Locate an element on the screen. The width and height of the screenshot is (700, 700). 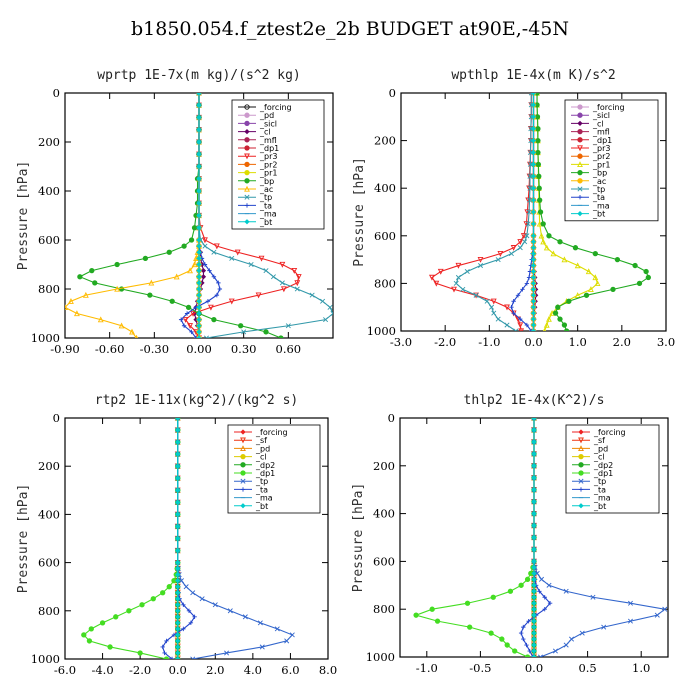
data-point_ac is located at coordinates (66, 307).